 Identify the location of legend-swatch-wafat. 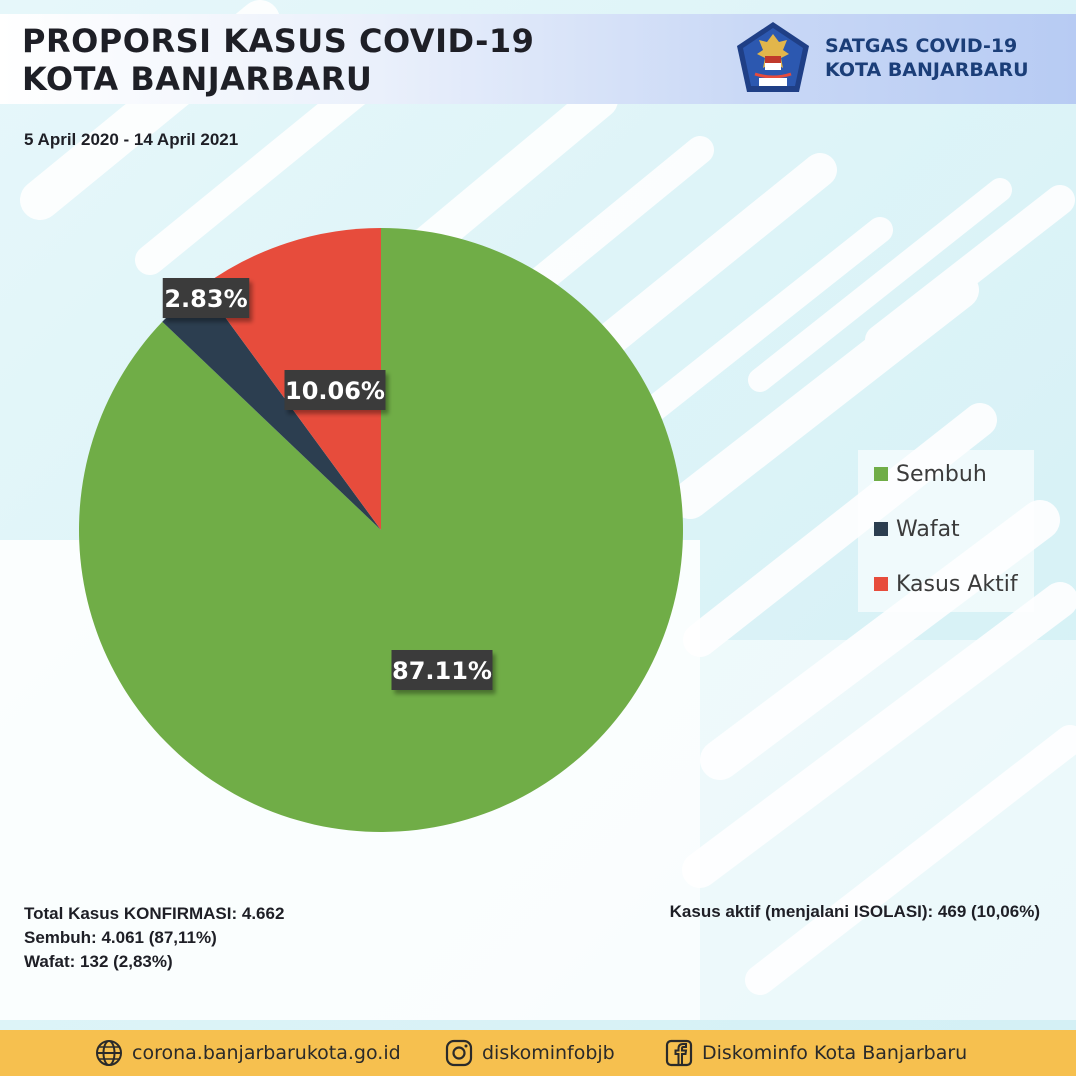
(881, 529).